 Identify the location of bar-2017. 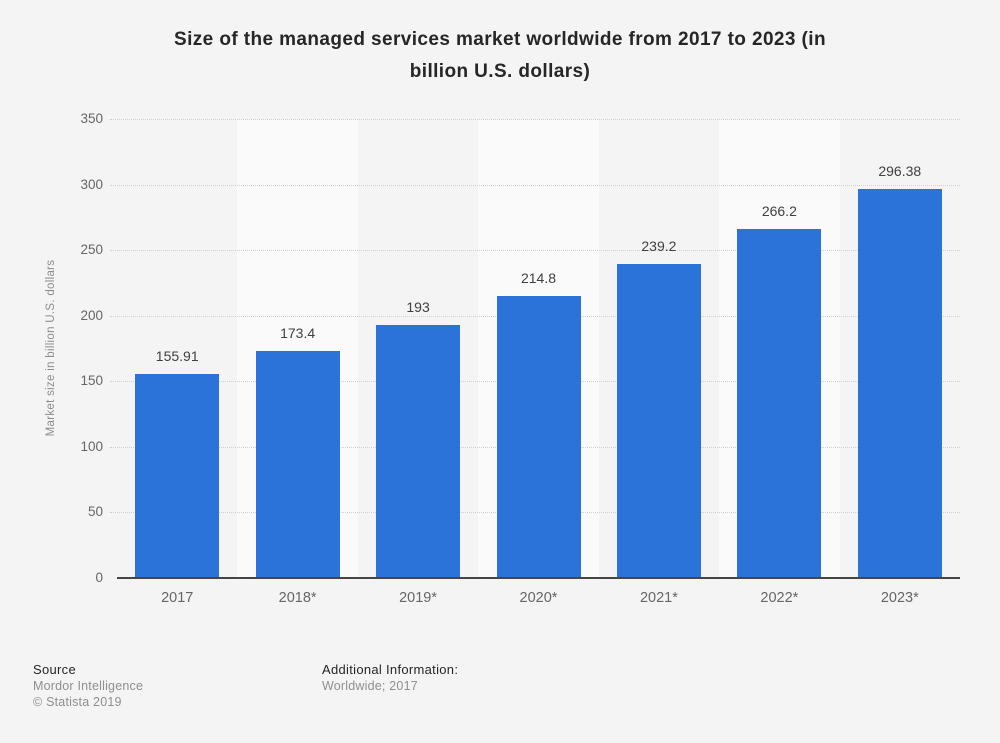
(177, 475).